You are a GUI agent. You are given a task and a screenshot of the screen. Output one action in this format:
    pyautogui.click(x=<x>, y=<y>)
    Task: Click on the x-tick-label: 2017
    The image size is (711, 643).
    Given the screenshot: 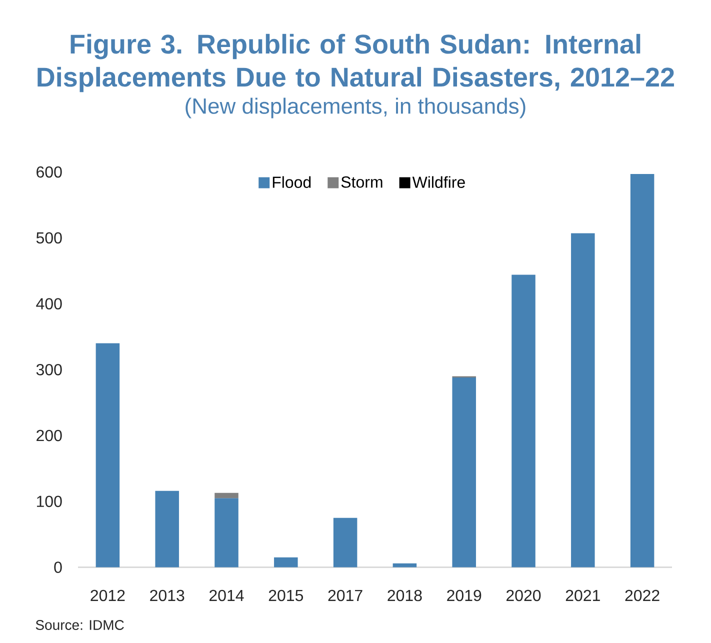 What is the action you would take?
    pyautogui.click(x=345, y=596)
    